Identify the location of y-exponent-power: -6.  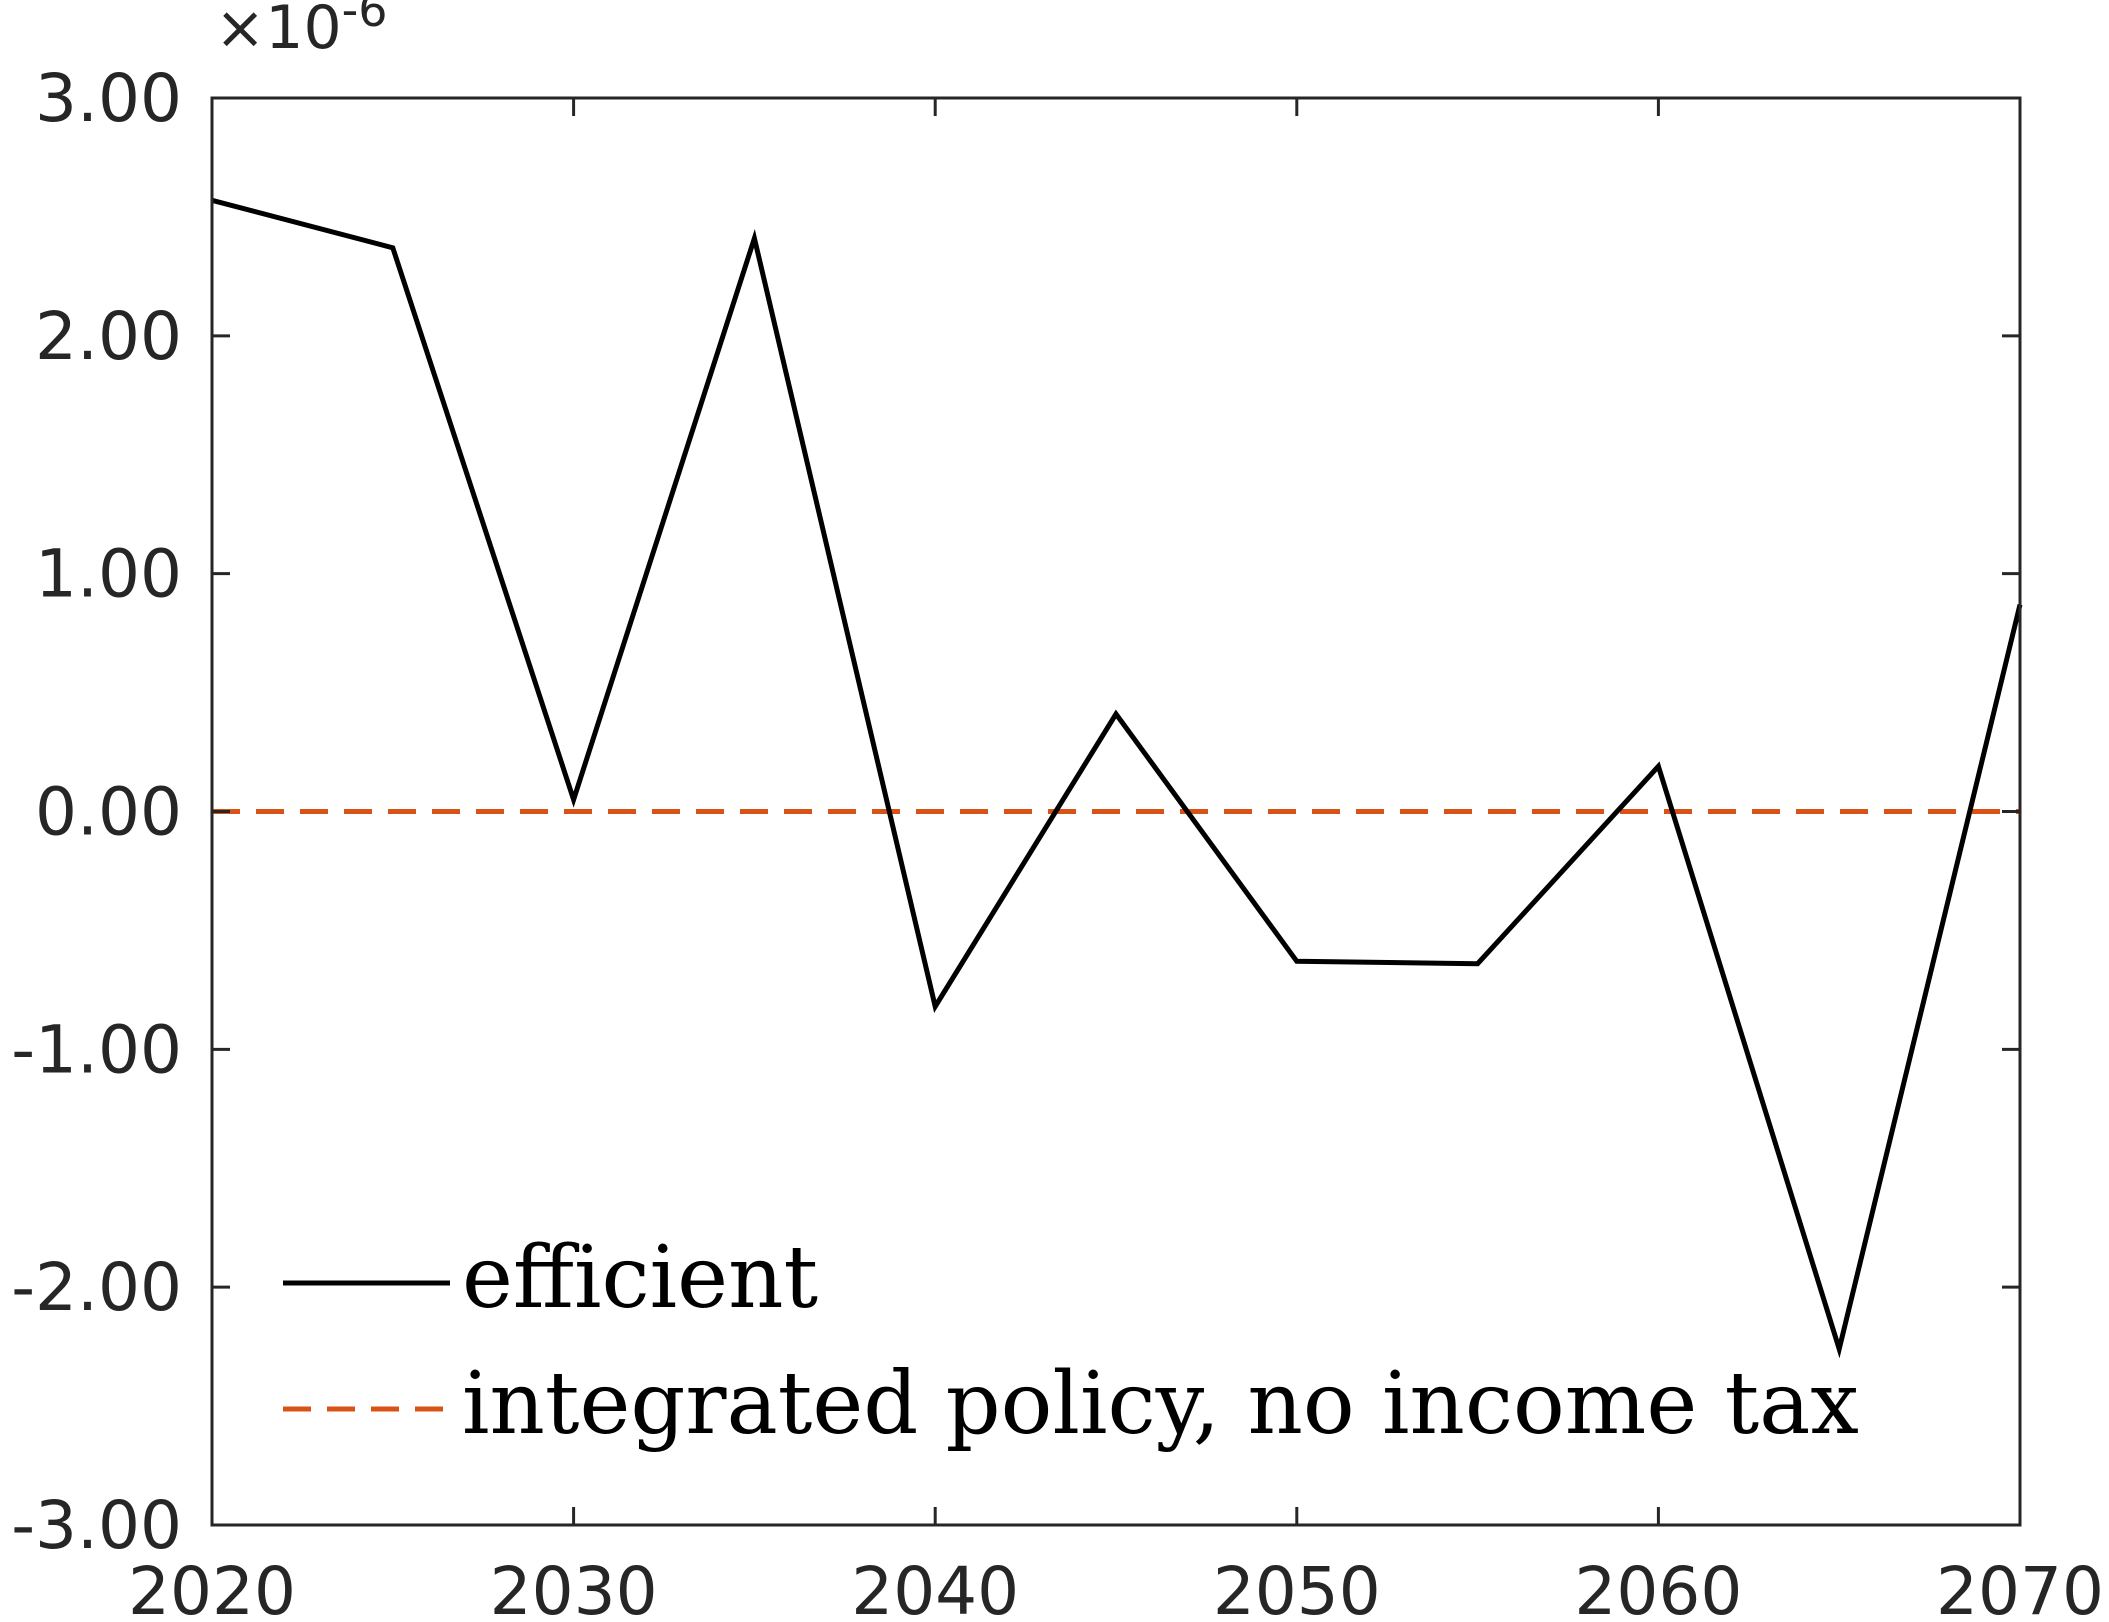
(365, 18).